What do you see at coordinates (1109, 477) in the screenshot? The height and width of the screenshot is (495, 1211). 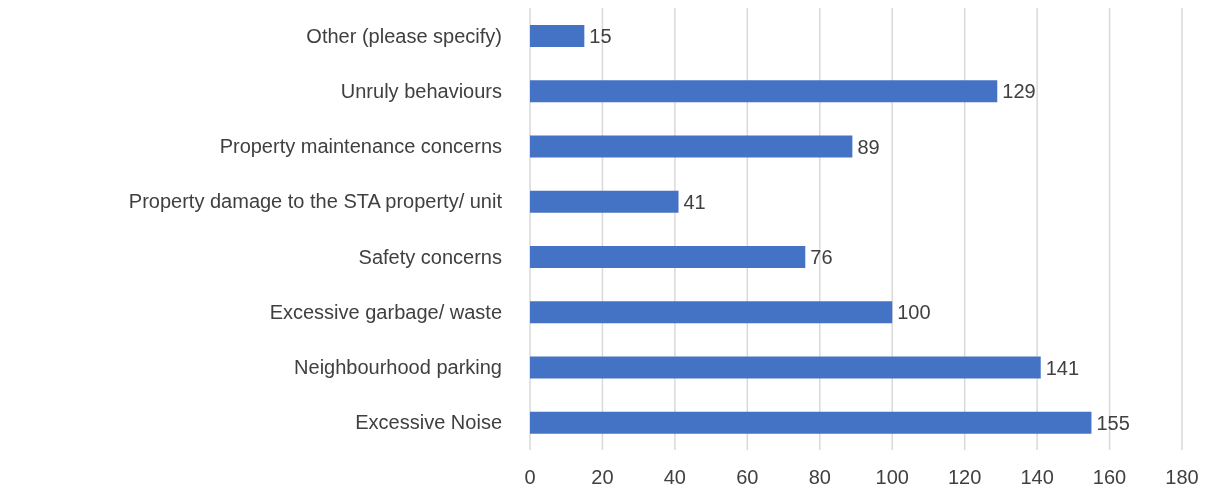 I see `x-tick-label: 160` at bounding box center [1109, 477].